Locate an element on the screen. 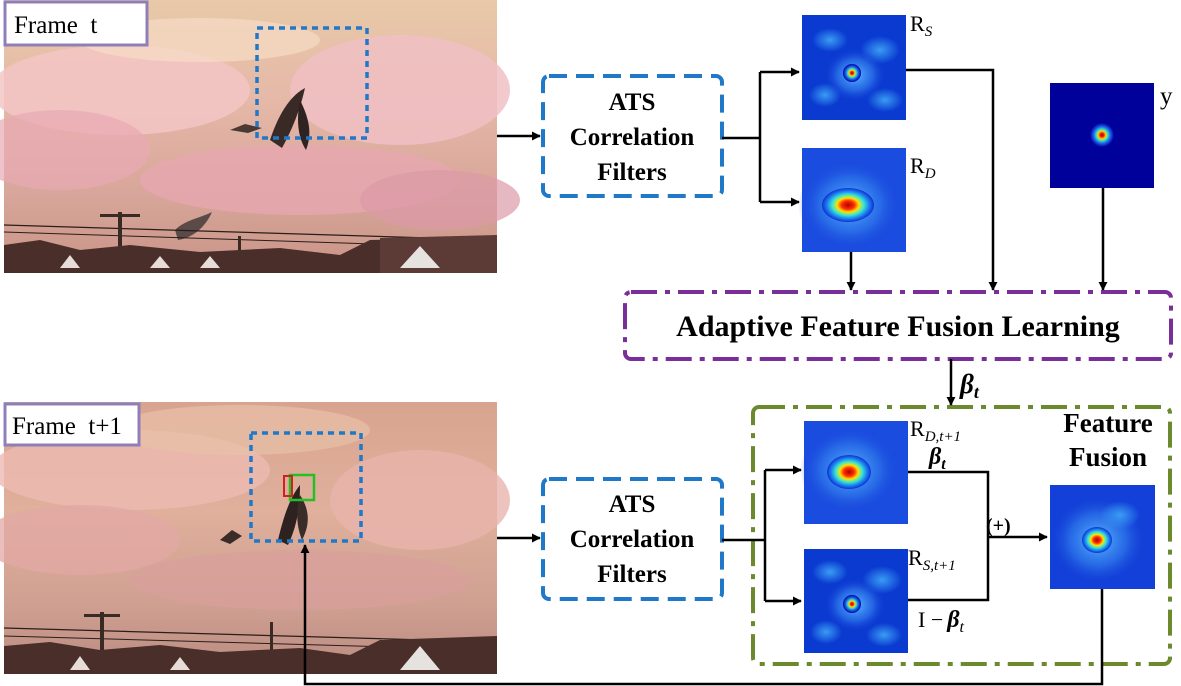 The image size is (1181, 686). ats-bottom-line3: Filters is located at coordinates (632, 574).